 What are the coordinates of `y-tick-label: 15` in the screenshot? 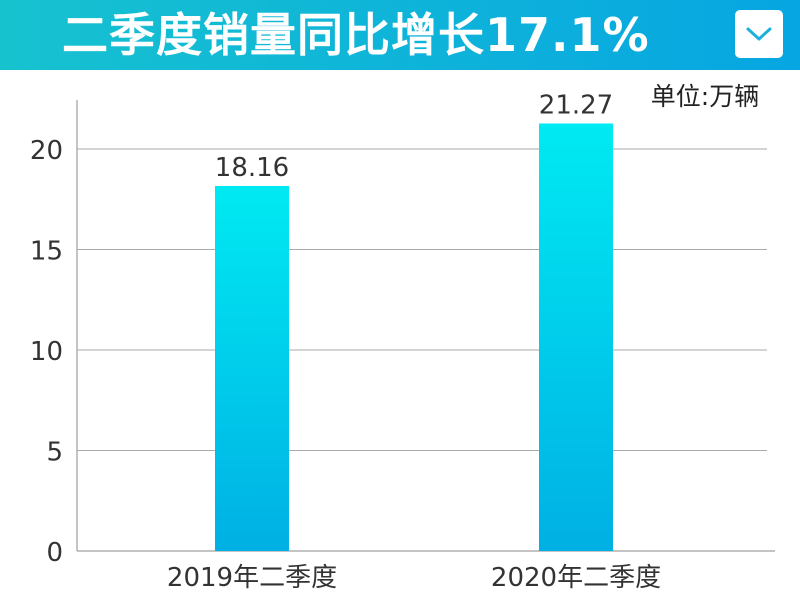 It's located at (46, 252).